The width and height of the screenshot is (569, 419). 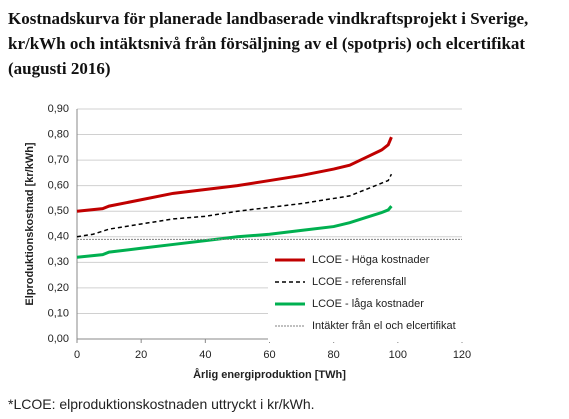 I want to click on y-tick-label: 0,10, so click(x=58, y=313).